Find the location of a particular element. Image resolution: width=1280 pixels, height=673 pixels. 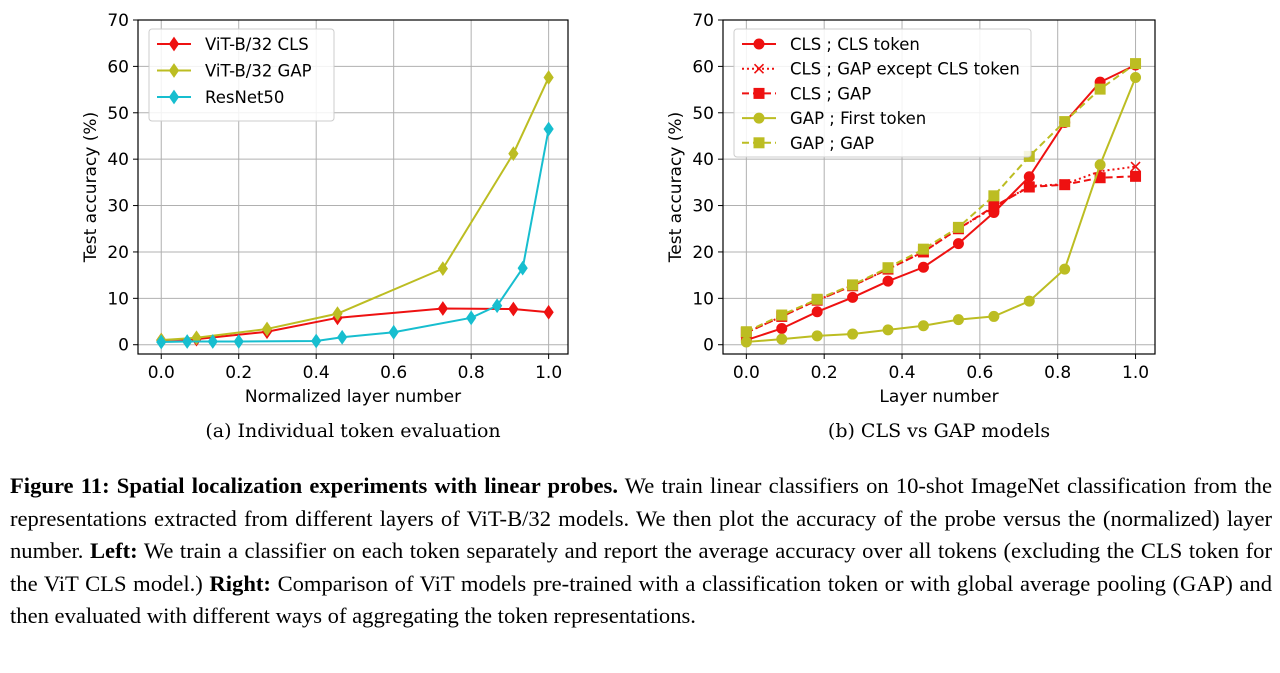

legend-marker-cls-cls-token is located at coordinates (759, 44).